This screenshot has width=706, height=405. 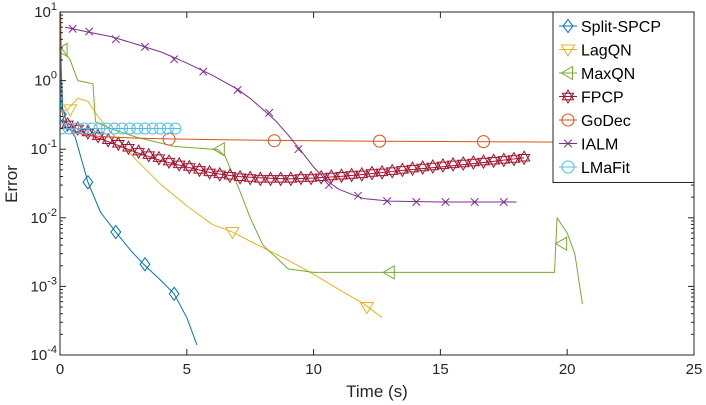 What do you see at coordinates (116, 232) in the screenshot?
I see `data-point-split-spcp` at bounding box center [116, 232].